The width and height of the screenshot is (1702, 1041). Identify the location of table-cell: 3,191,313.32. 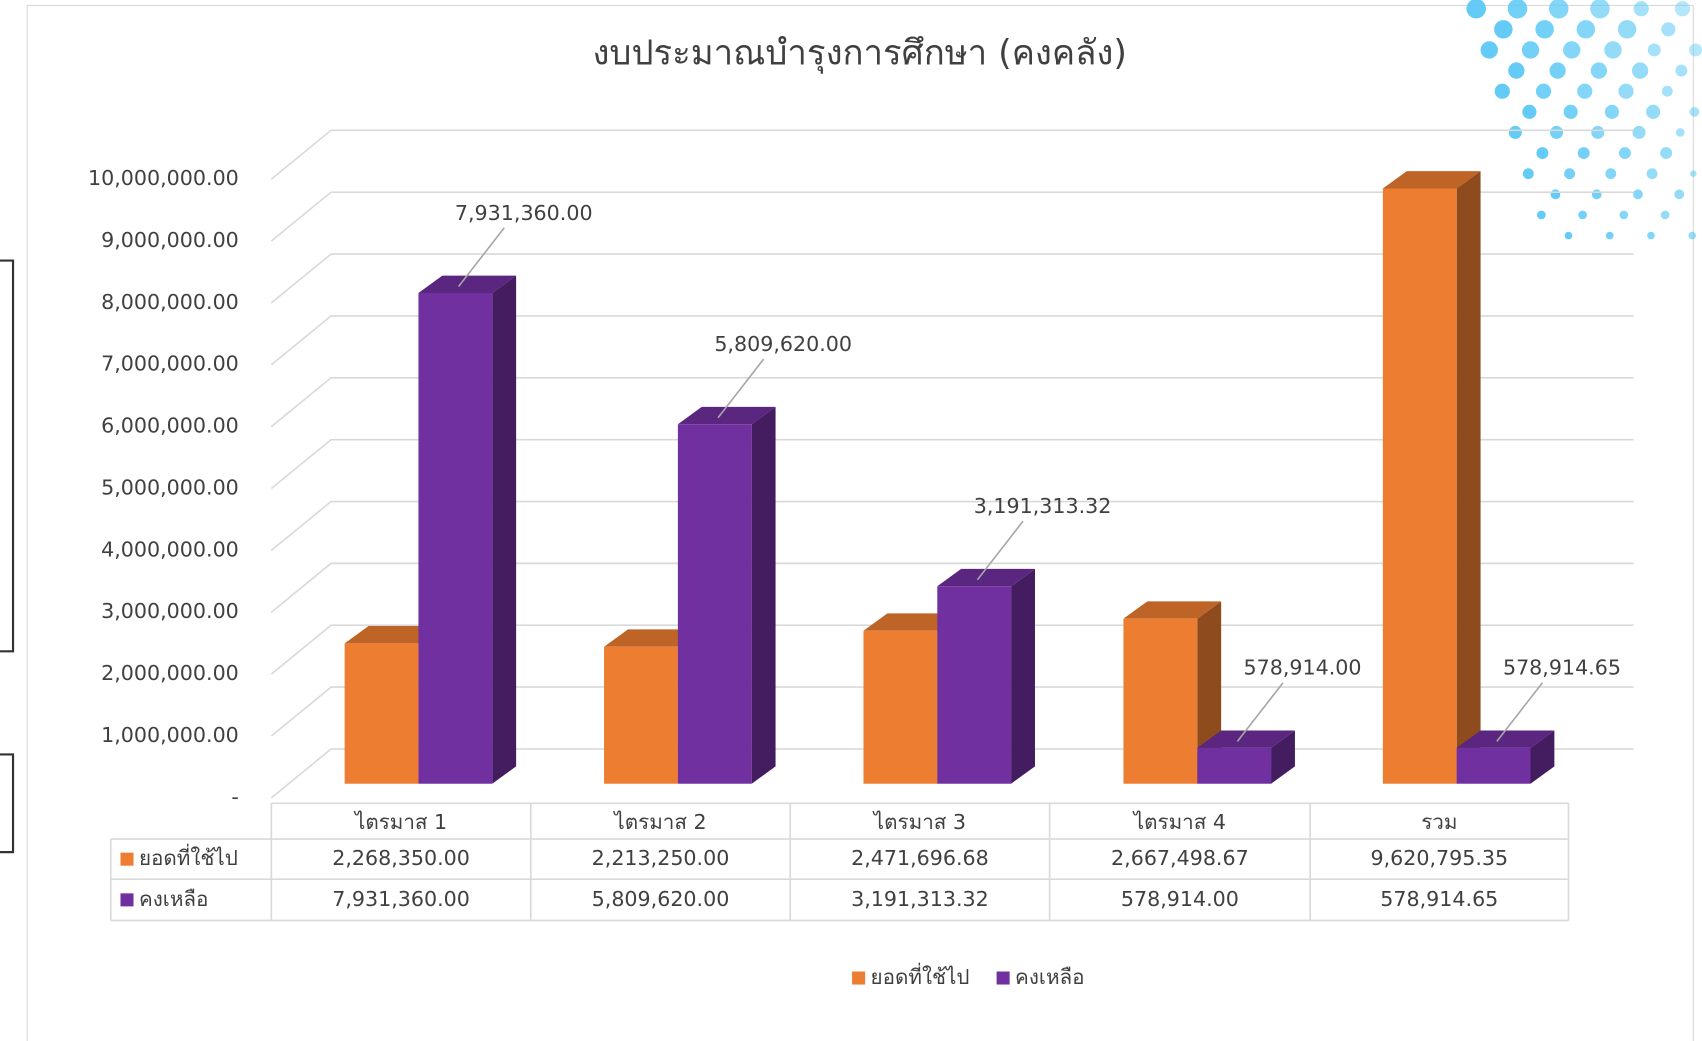
(920, 899).